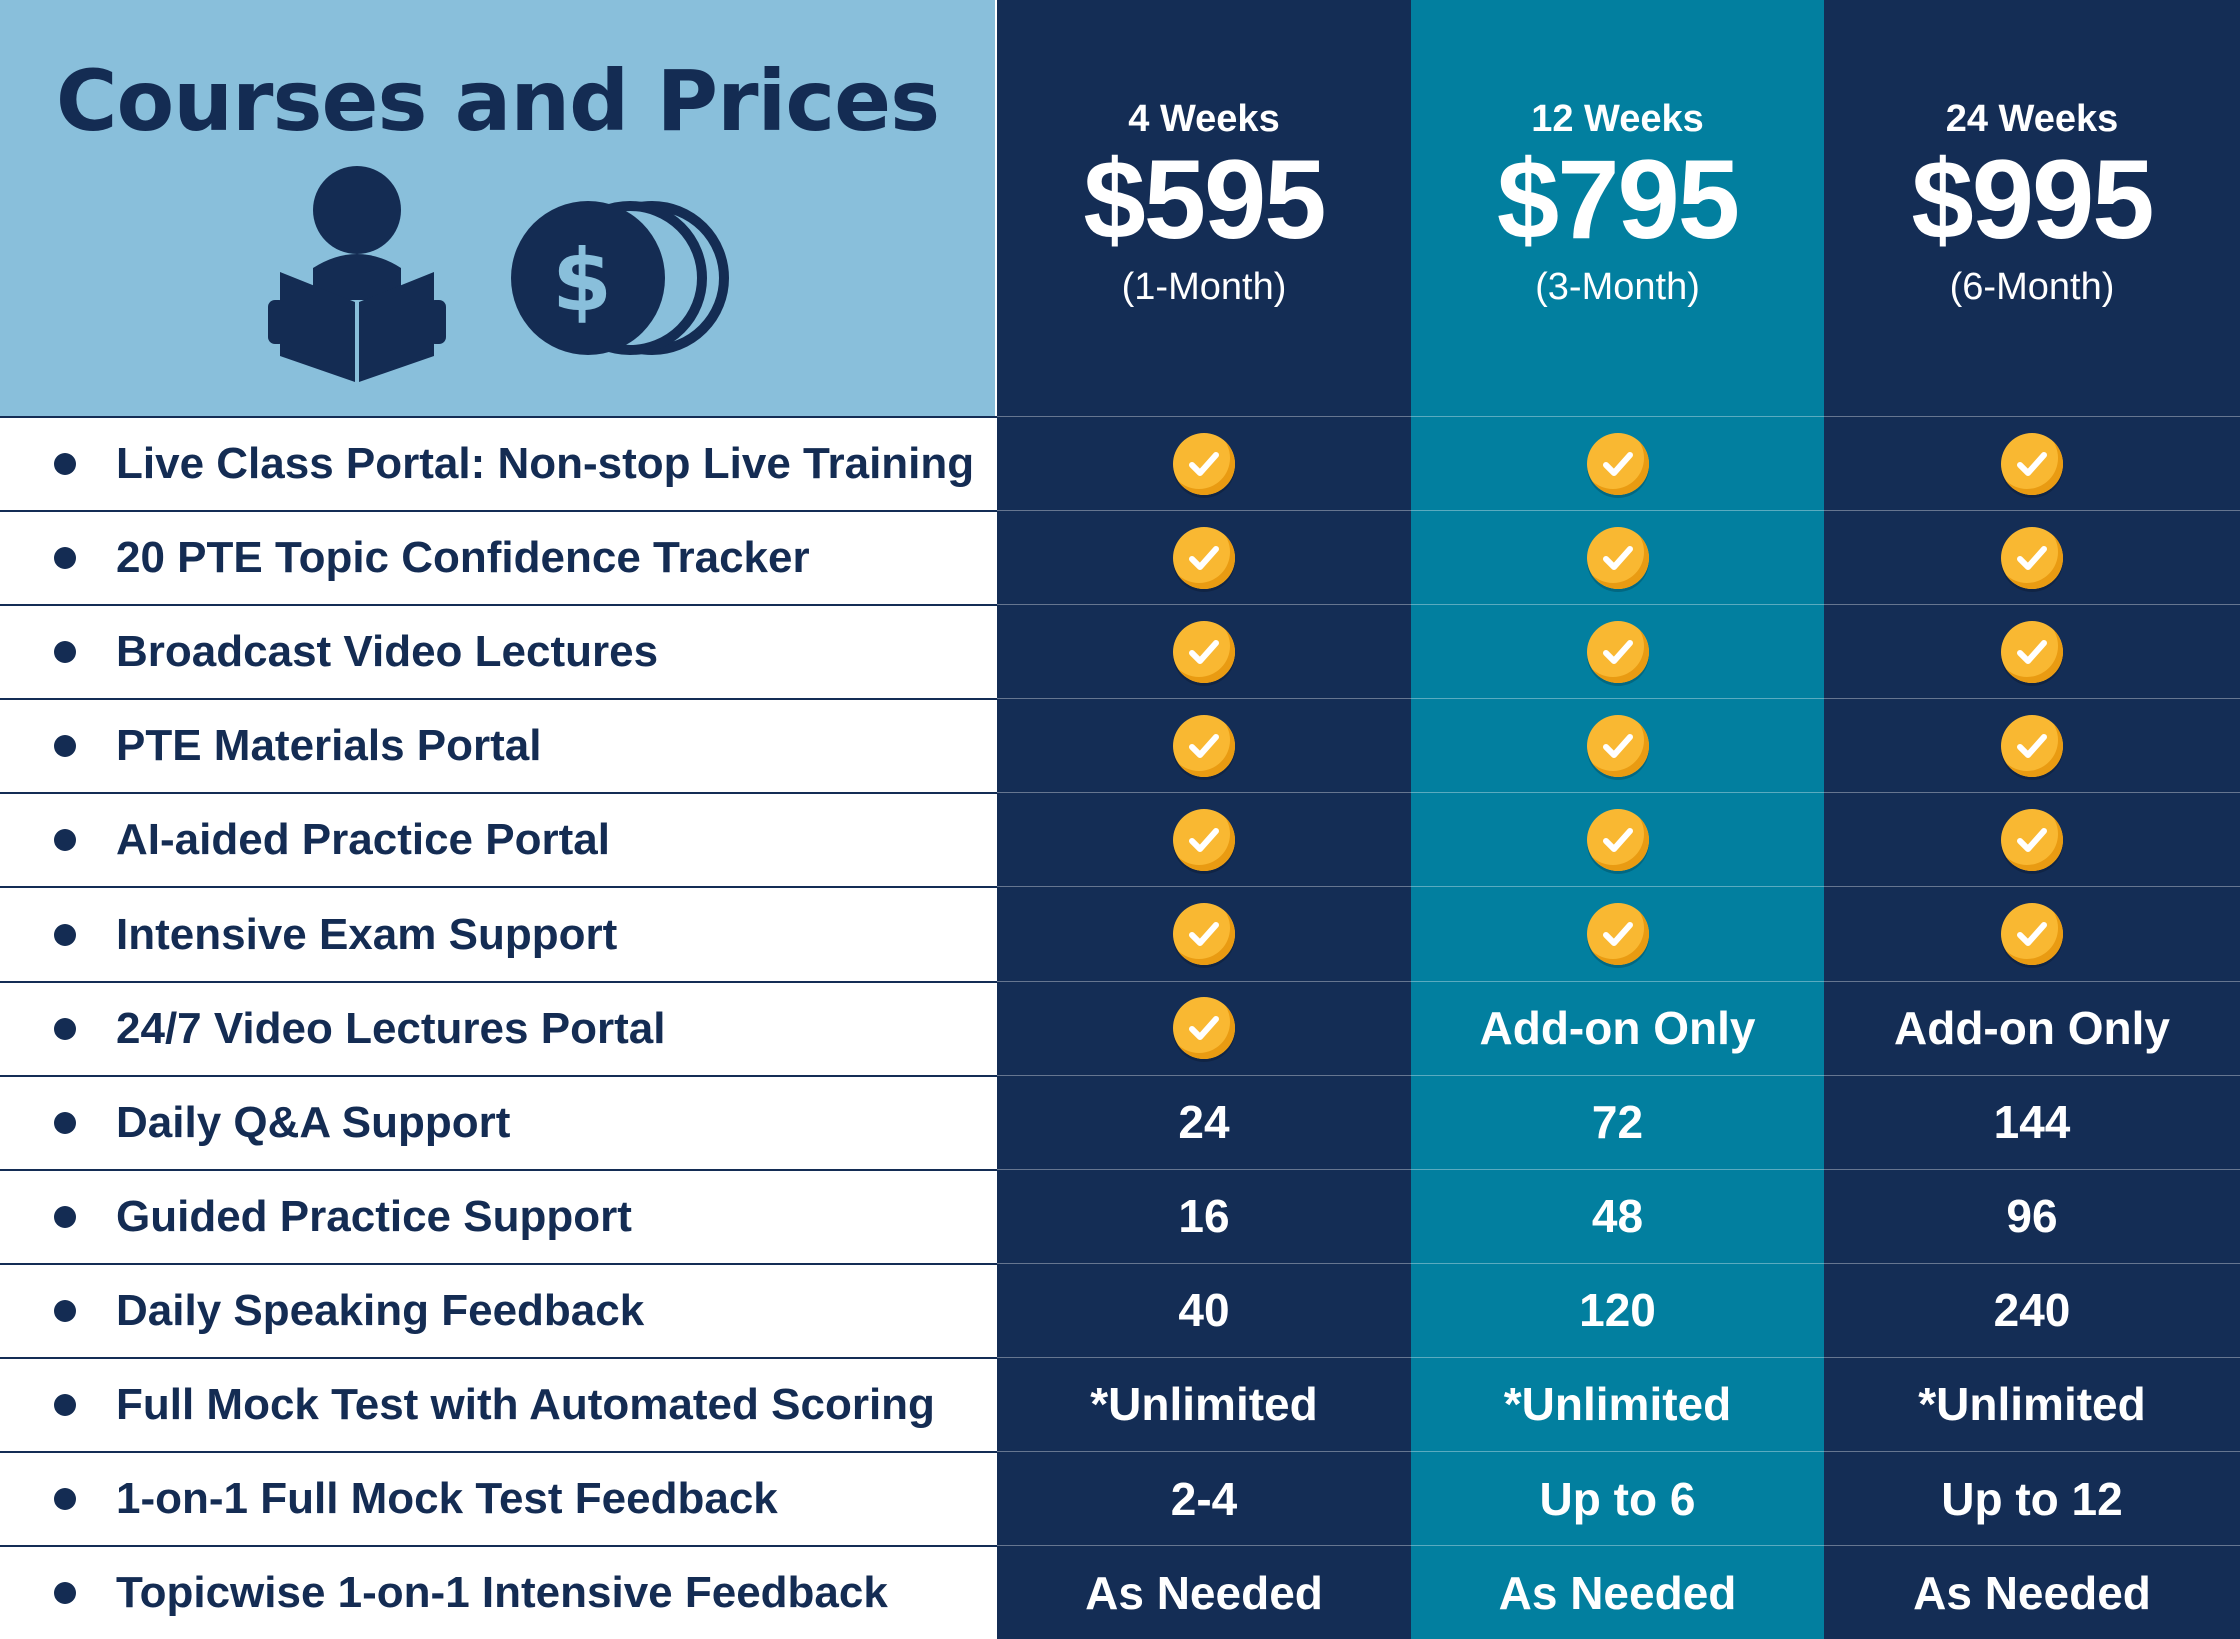 The width and height of the screenshot is (2240, 1639). Describe the element at coordinates (2032, 199) in the screenshot. I see `plan-price: $995` at that location.